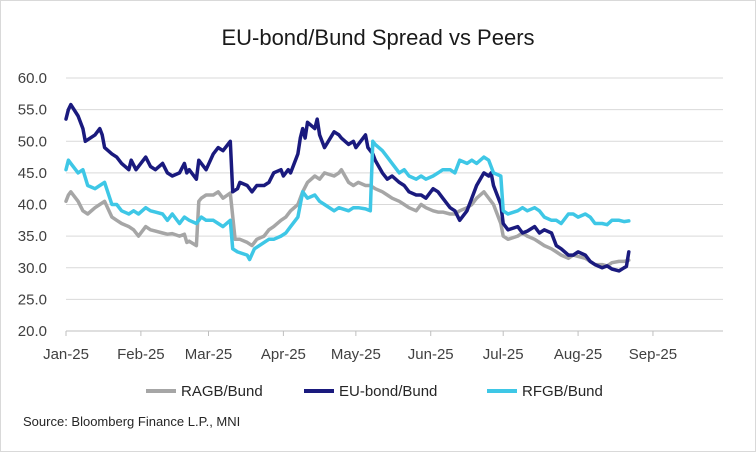 The image size is (756, 452). What do you see at coordinates (66, 354) in the screenshot?
I see `x-tick-label: Jan-25` at bounding box center [66, 354].